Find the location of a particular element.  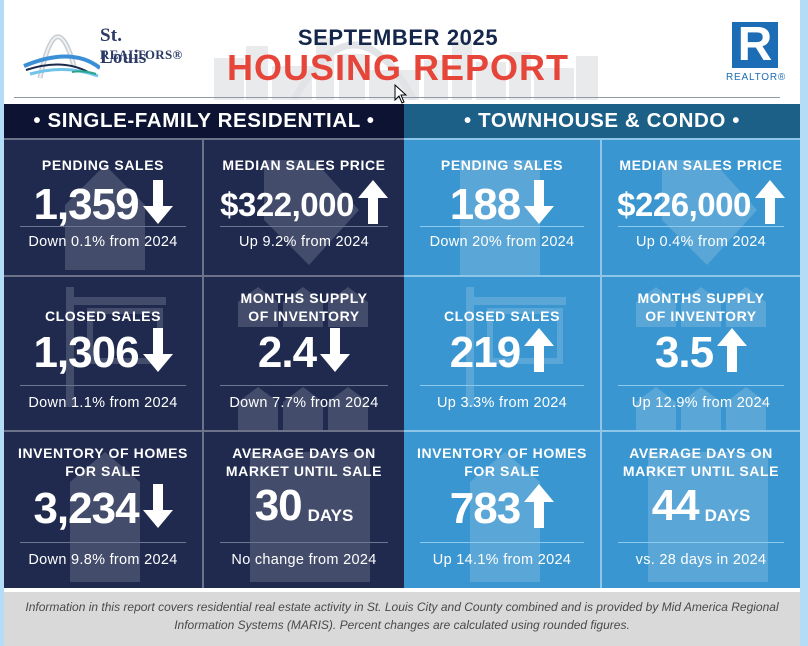

stat-value-row: 783 is located at coordinates (502, 508).